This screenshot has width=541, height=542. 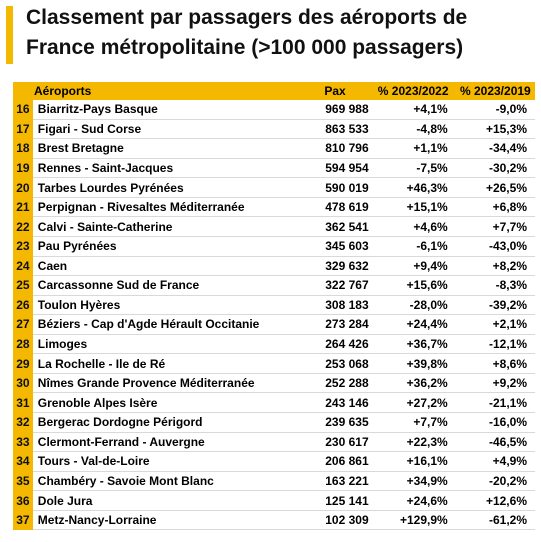 What do you see at coordinates (23, 363) in the screenshot?
I see `rank-cell: 29` at bounding box center [23, 363].